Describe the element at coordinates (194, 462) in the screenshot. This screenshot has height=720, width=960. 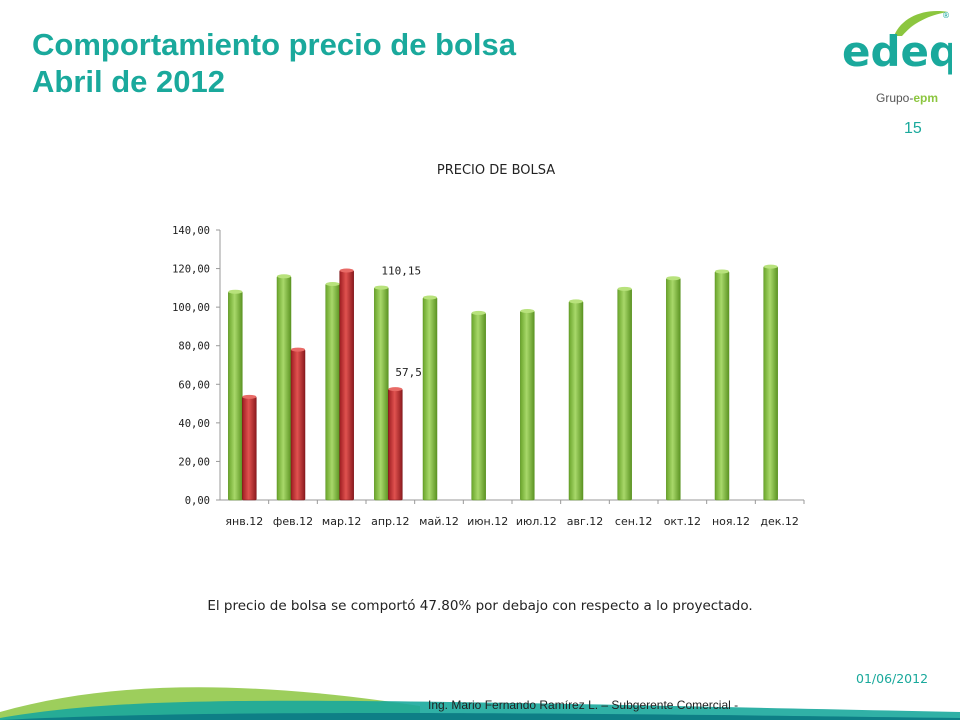
I see `y-tick-label: 20,00` at that location.